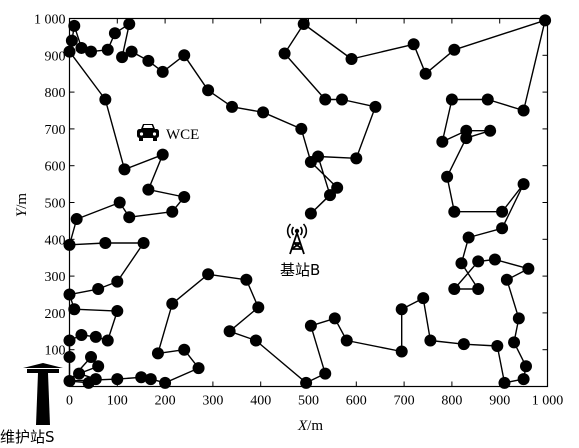 The height and width of the screenshot is (448, 579). What do you see at coordinates (55, 240) in the screenshot?
I see `y-tick-label: 400` at bounding box center [55, 240].